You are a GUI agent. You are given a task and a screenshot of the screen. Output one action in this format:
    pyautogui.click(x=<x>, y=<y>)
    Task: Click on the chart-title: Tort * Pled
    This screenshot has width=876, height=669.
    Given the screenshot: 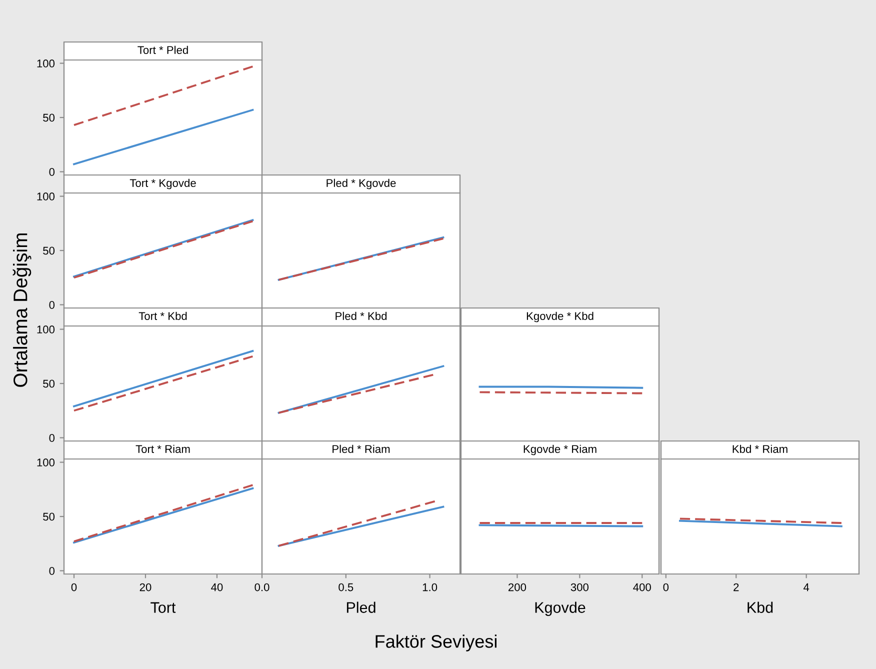 What is the action you would take?
    pyautogui.click(x=163, y=50)
    